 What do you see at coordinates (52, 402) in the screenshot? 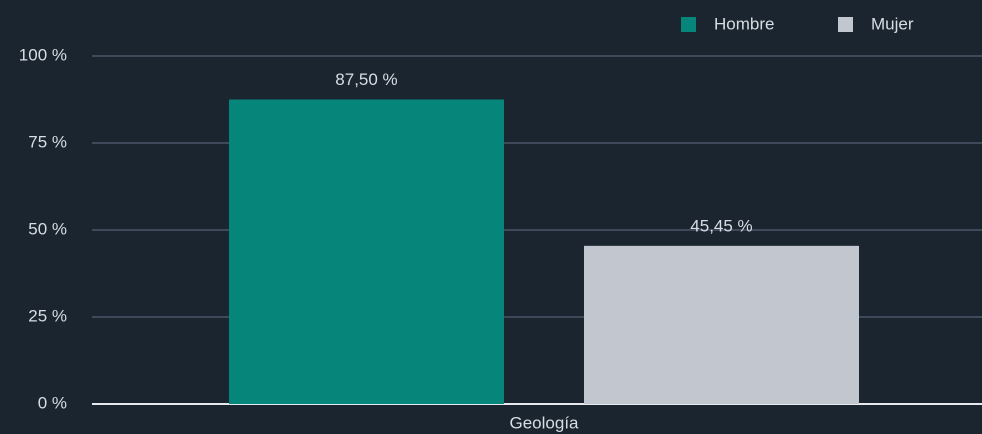
I see `y-tick-label: 0 %` at bounding box center [52, 402].